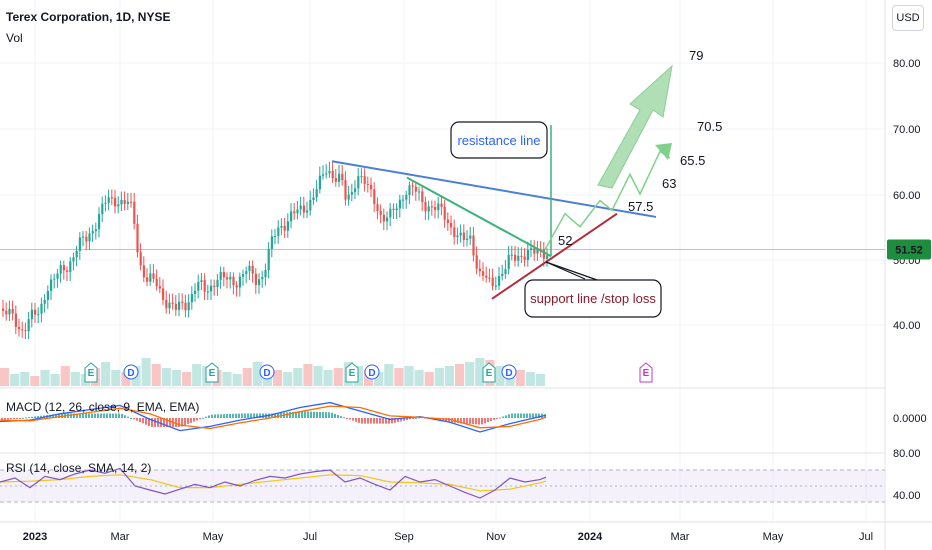 This screenshot has width=932, height=550. What do you see at coordinates (213, 537) in the screenshot?
I see `time-tick: May` at bounding box center [213, 537].